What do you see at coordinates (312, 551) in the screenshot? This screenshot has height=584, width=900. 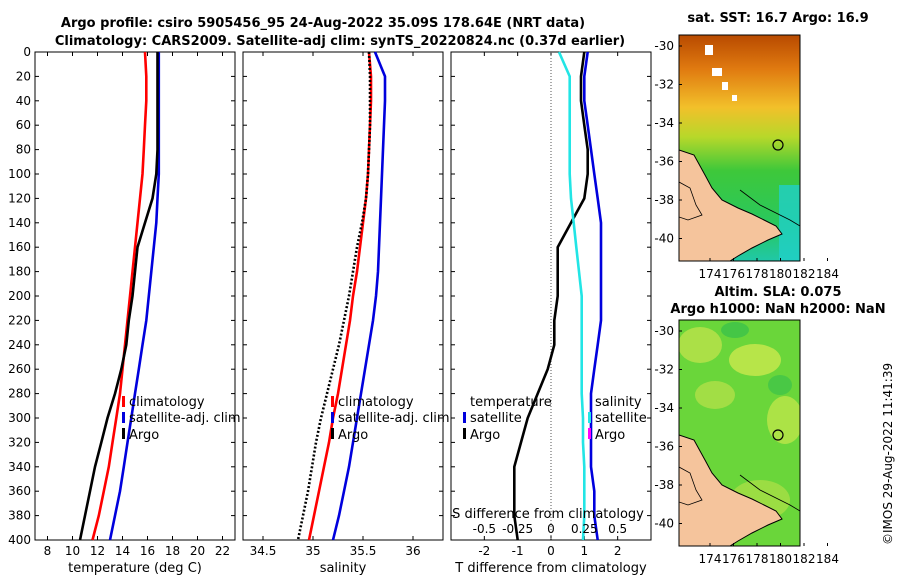 I see `x-tick-label: 35` at bounding box center [312, 551].